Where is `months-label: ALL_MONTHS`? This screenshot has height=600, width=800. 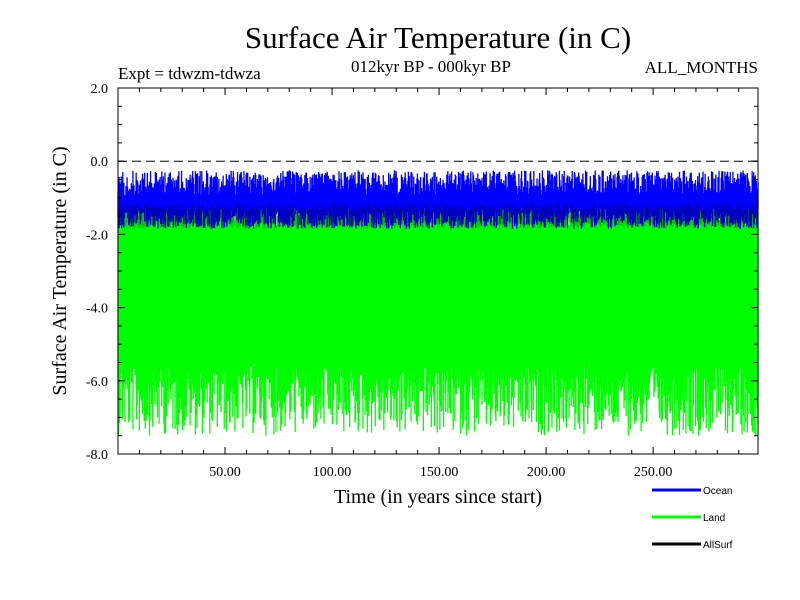 months-label: ALL_MONTHS is located at coordinates (701, 67).